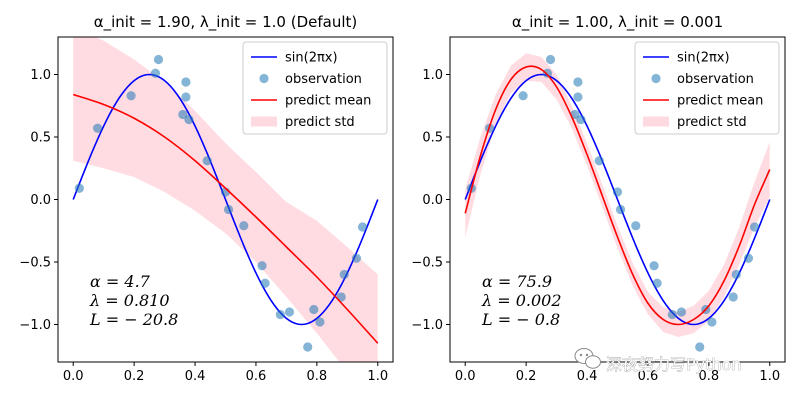 The height and width of the screenshot is (400, 800). Describe the element at coordinates (226, 22) in the screenshot. I see `chart-title: α_init = 1.90, λ_init = 1.0 (Default)` at that location.